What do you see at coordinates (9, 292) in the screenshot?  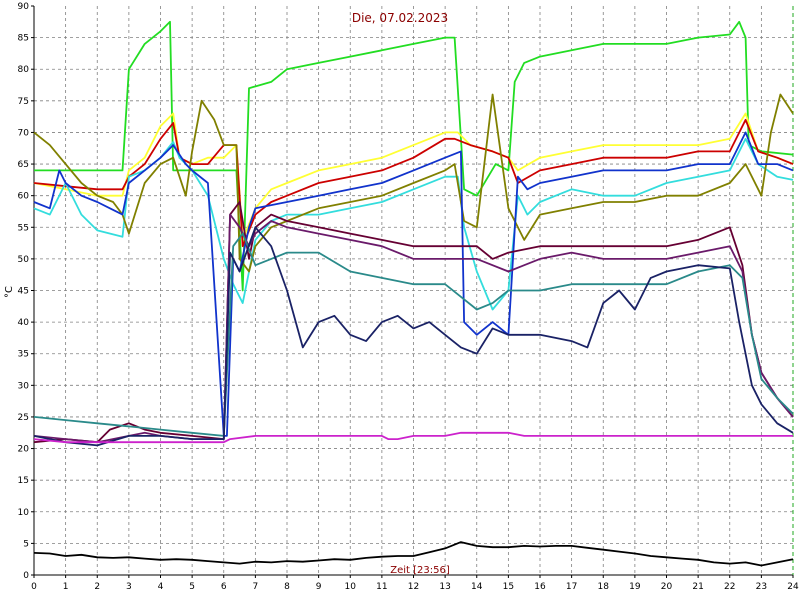 I see `y-axis-label: °C` at bounding box center [9, 292].